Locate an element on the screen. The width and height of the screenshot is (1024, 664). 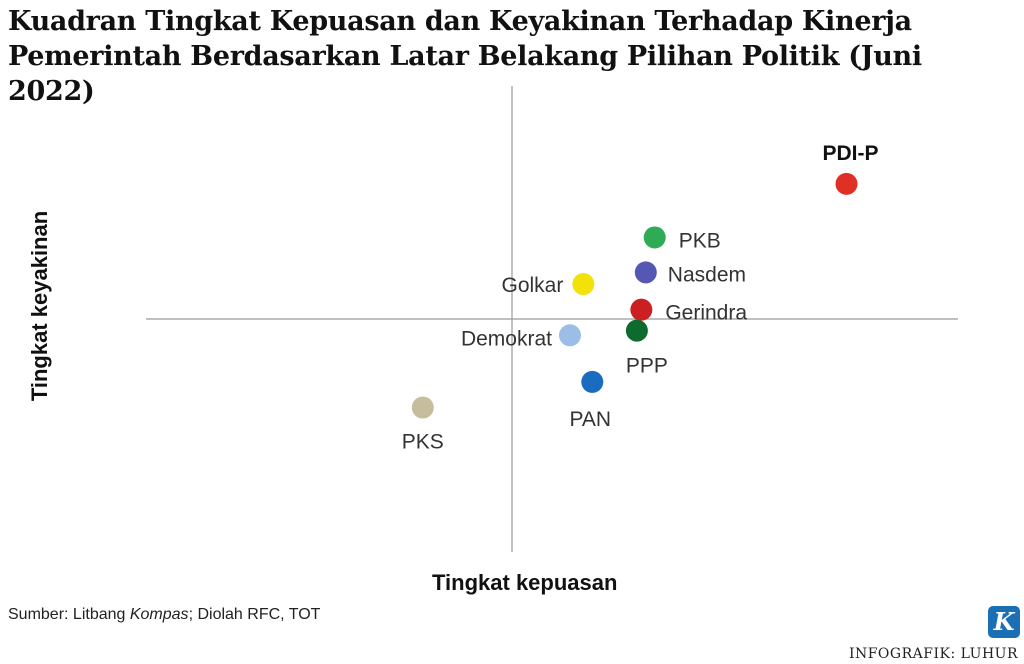
point-label-pdi-p: PDI-P is located at coordinates (850, 153).